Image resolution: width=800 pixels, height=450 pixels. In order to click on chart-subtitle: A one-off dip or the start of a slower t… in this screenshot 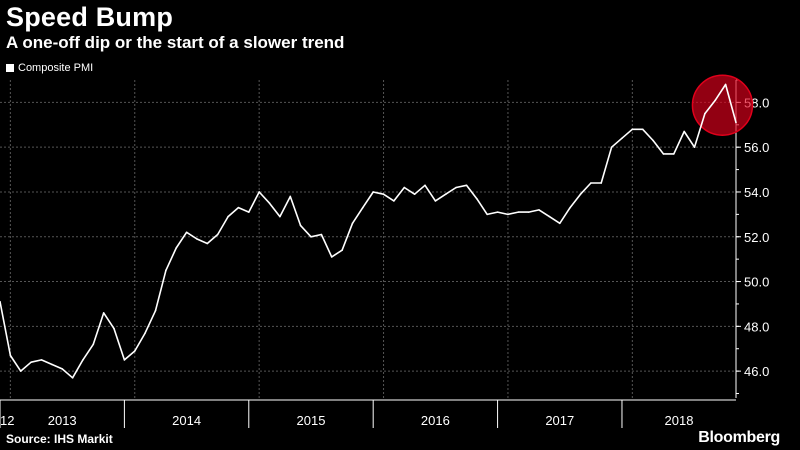, I will do `click(175, 42)`.